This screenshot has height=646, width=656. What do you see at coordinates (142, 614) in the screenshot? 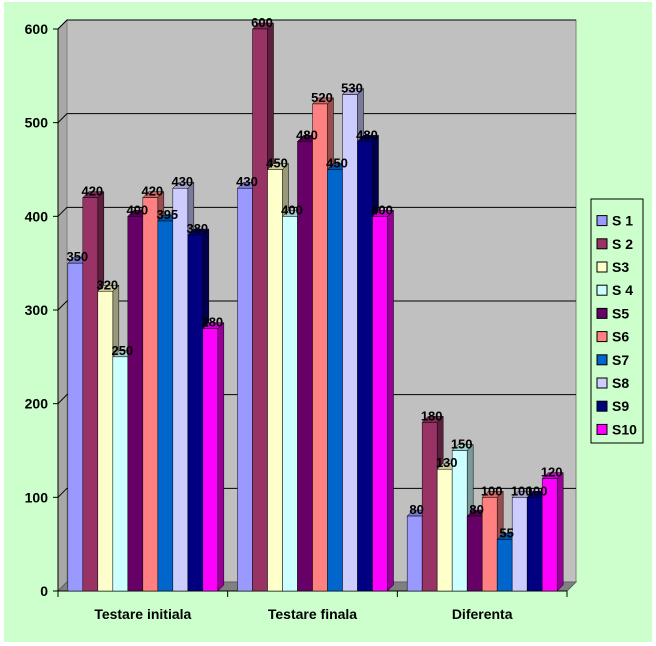
I see `x-tick-label: Testare initiala` at bounding box center [142, 614].